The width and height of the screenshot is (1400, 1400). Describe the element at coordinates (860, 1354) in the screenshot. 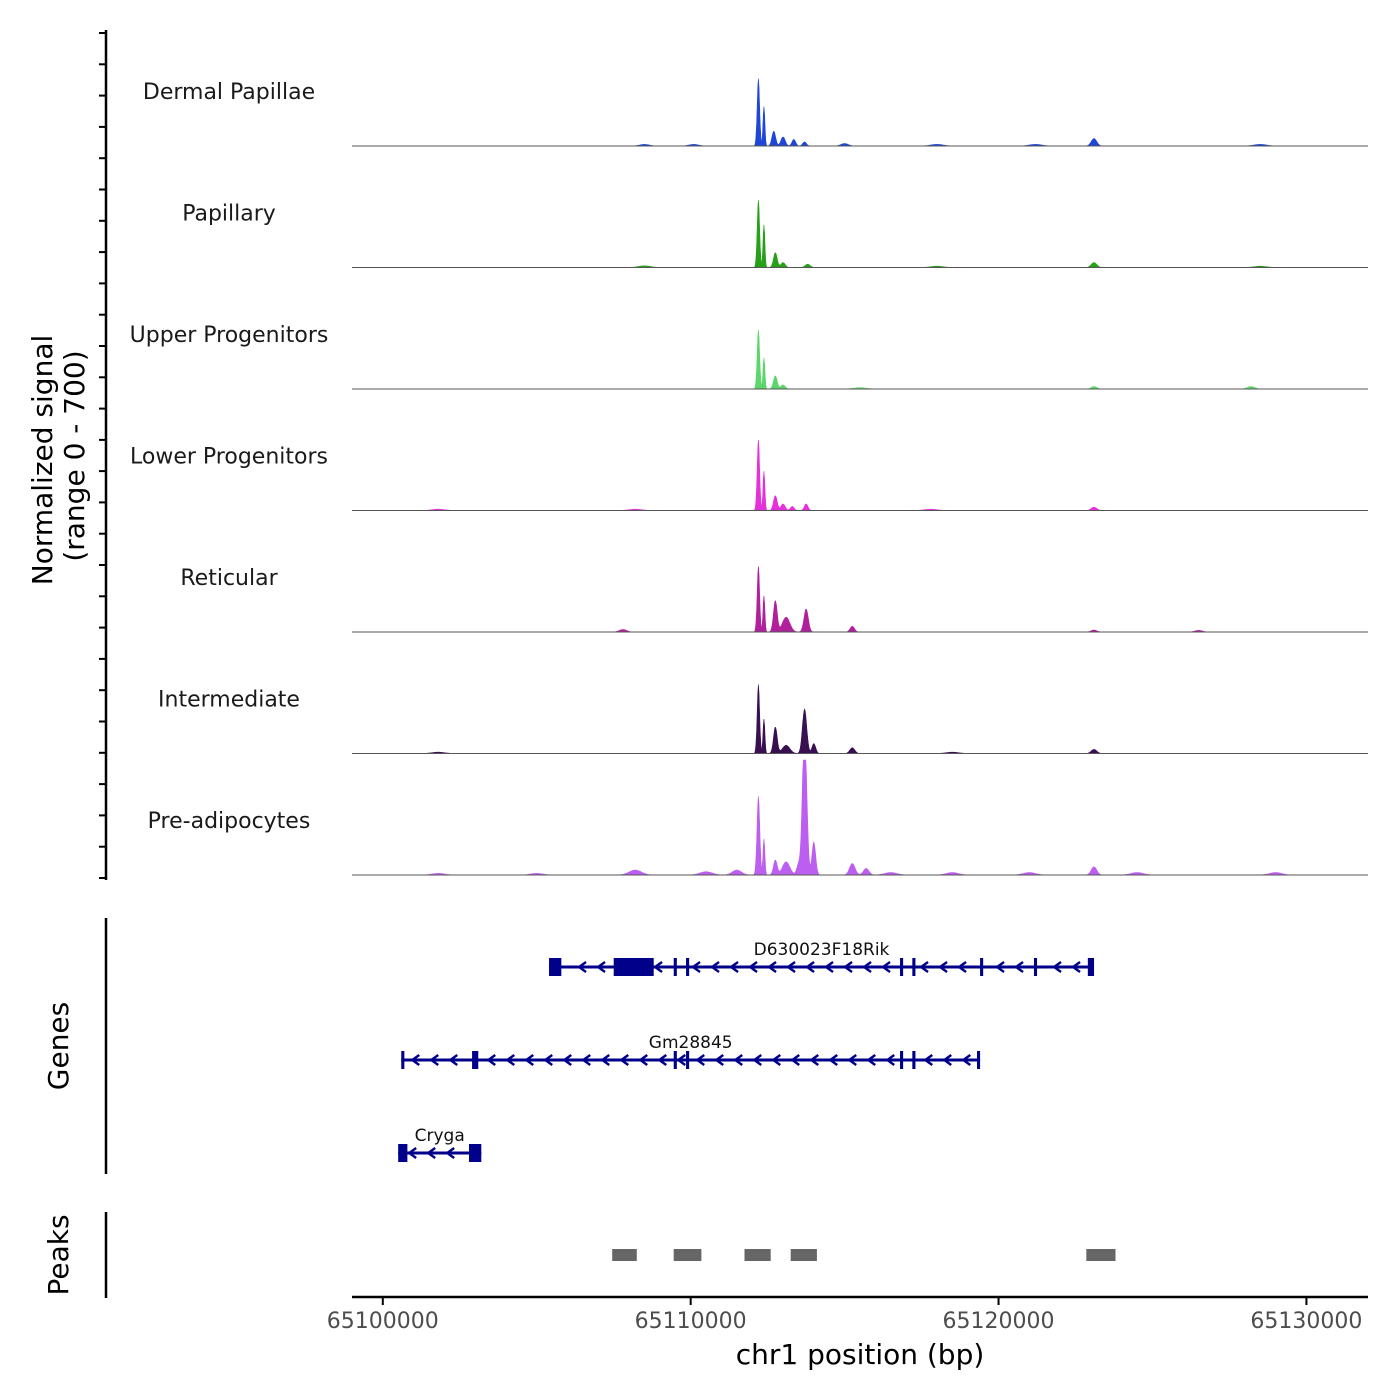

I see `x-axis-title: chr1 position (bp)` at that location.